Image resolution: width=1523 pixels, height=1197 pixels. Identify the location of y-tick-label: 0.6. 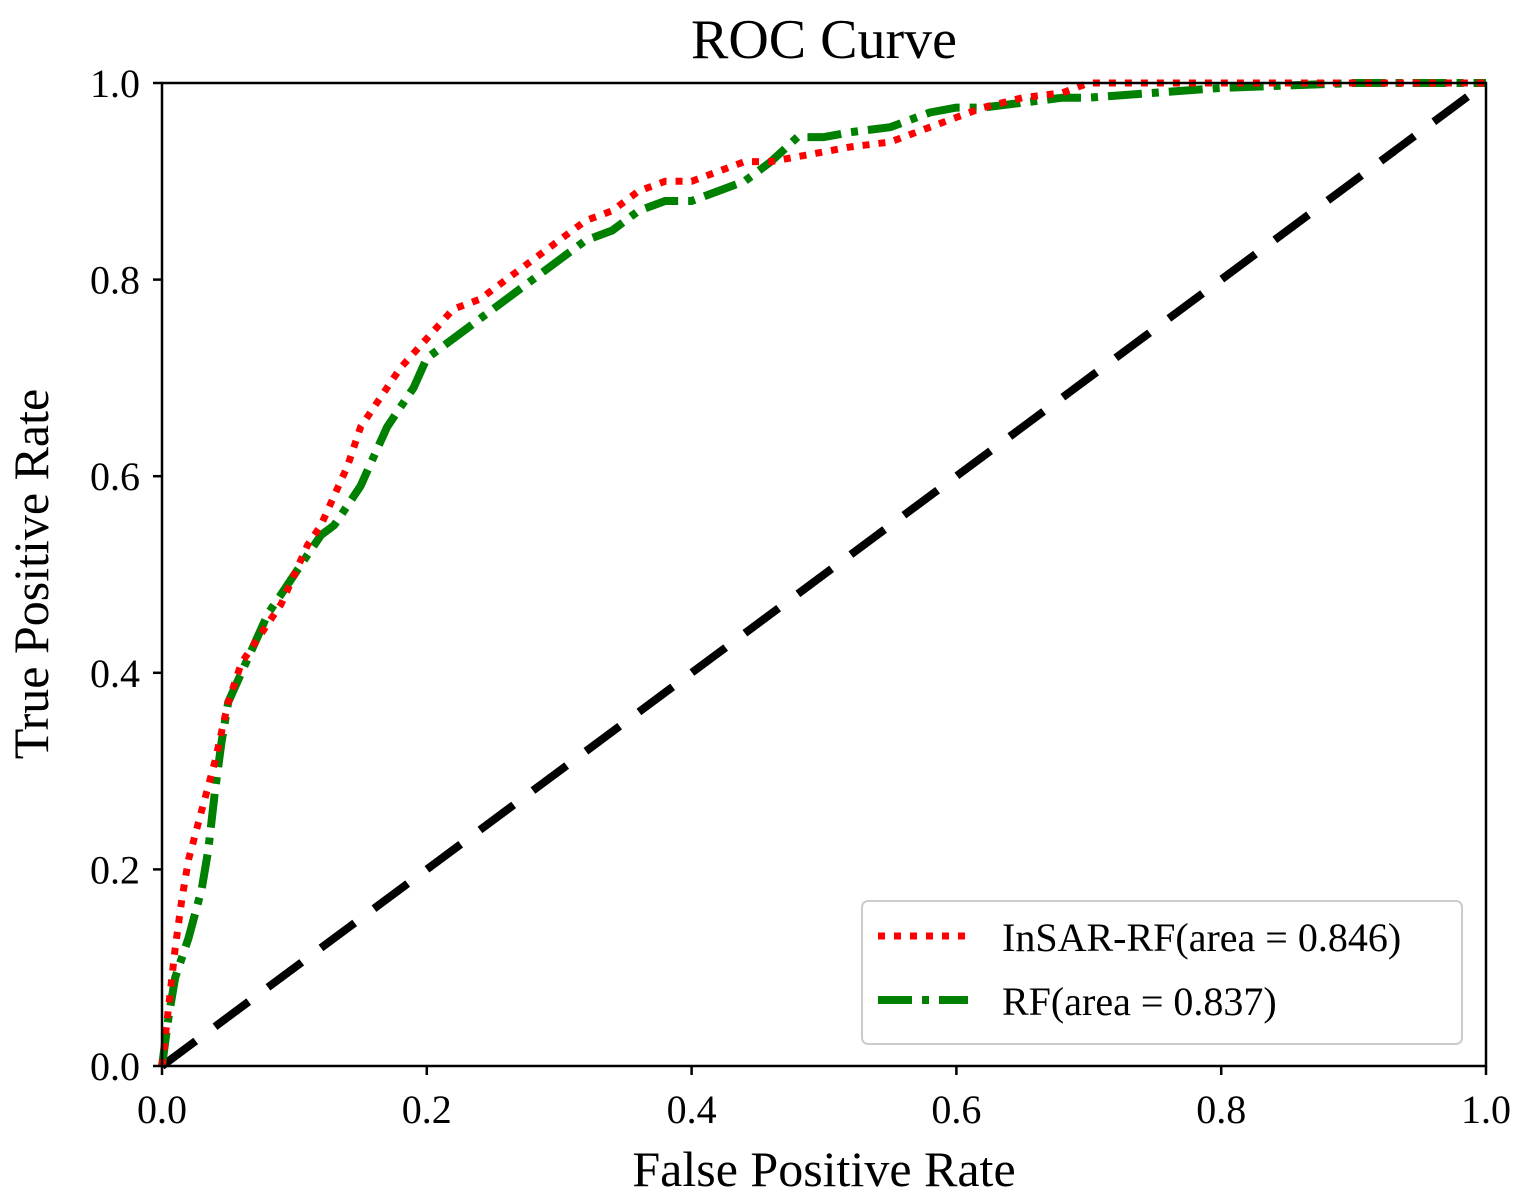
(115, 476).